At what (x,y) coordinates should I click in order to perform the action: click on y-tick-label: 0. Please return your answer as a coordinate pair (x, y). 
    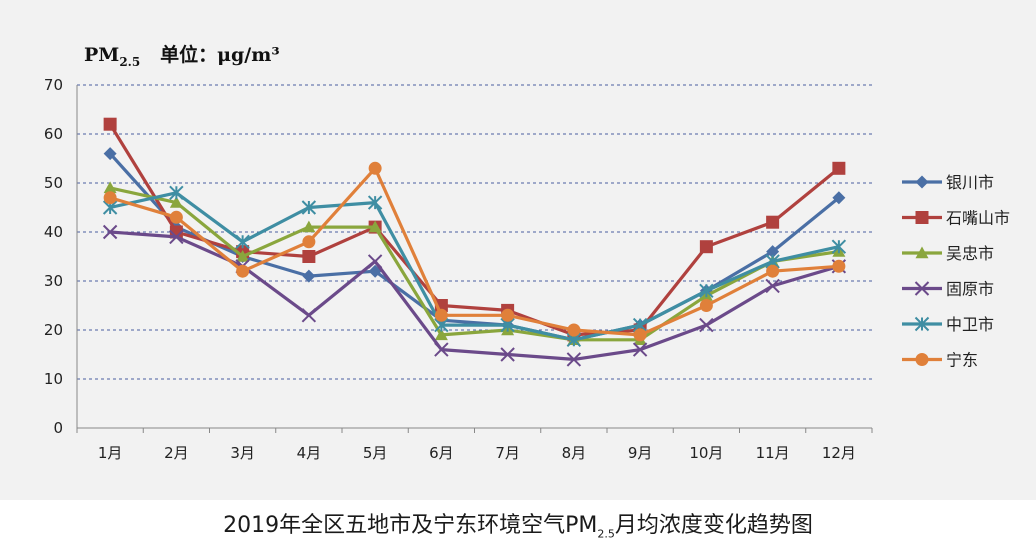
    Looking at the image, I should click on (58, 428).